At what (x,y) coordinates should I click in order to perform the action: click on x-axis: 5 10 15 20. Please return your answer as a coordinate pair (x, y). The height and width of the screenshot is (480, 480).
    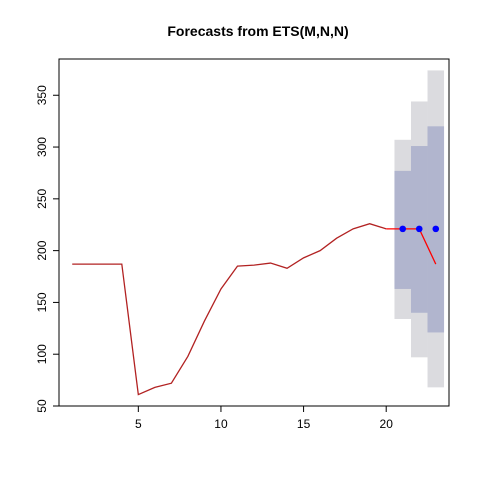
    Looking at the image, I should click on (264, 418).